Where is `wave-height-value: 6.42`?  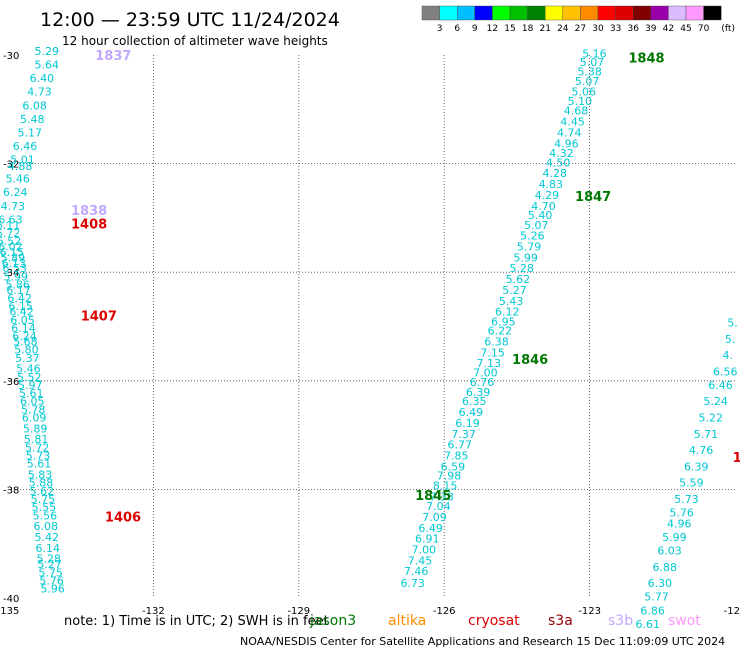 wave-height-value: 6.42 is located at coordinates (21, 312).